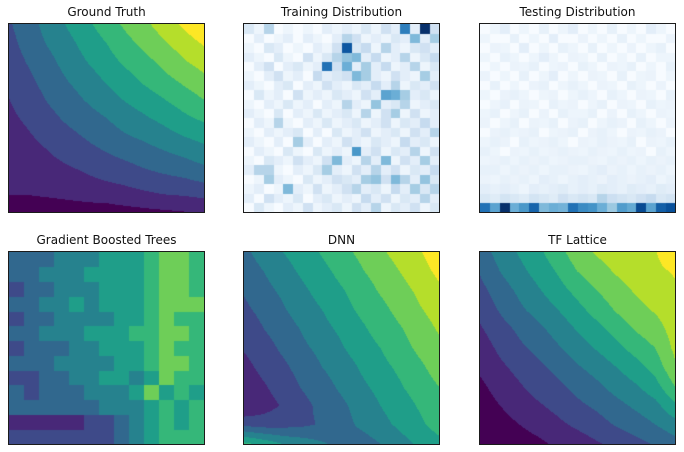  What do you see at coordinates (341, 12) in the screenshot?
I see `training-distribution-title: Training Distribution` at bounding box center [341, 12].